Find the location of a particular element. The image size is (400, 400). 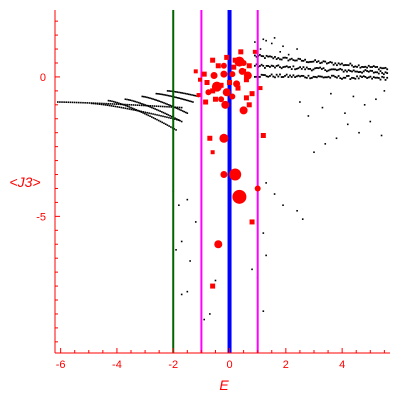

x-tick-label: -4 is located at coordinates (117, 365).